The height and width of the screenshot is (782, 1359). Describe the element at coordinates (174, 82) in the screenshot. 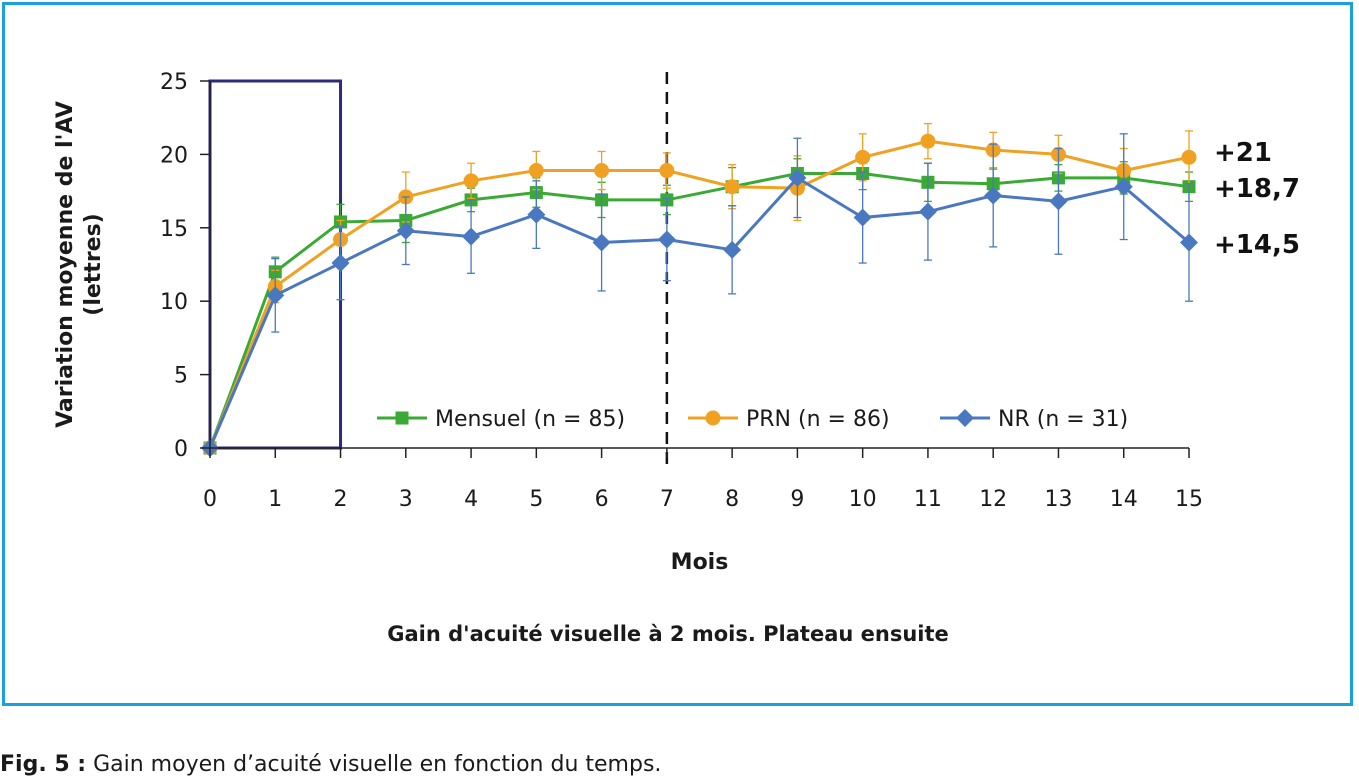

I see `y-tick-label: 25` at that location.